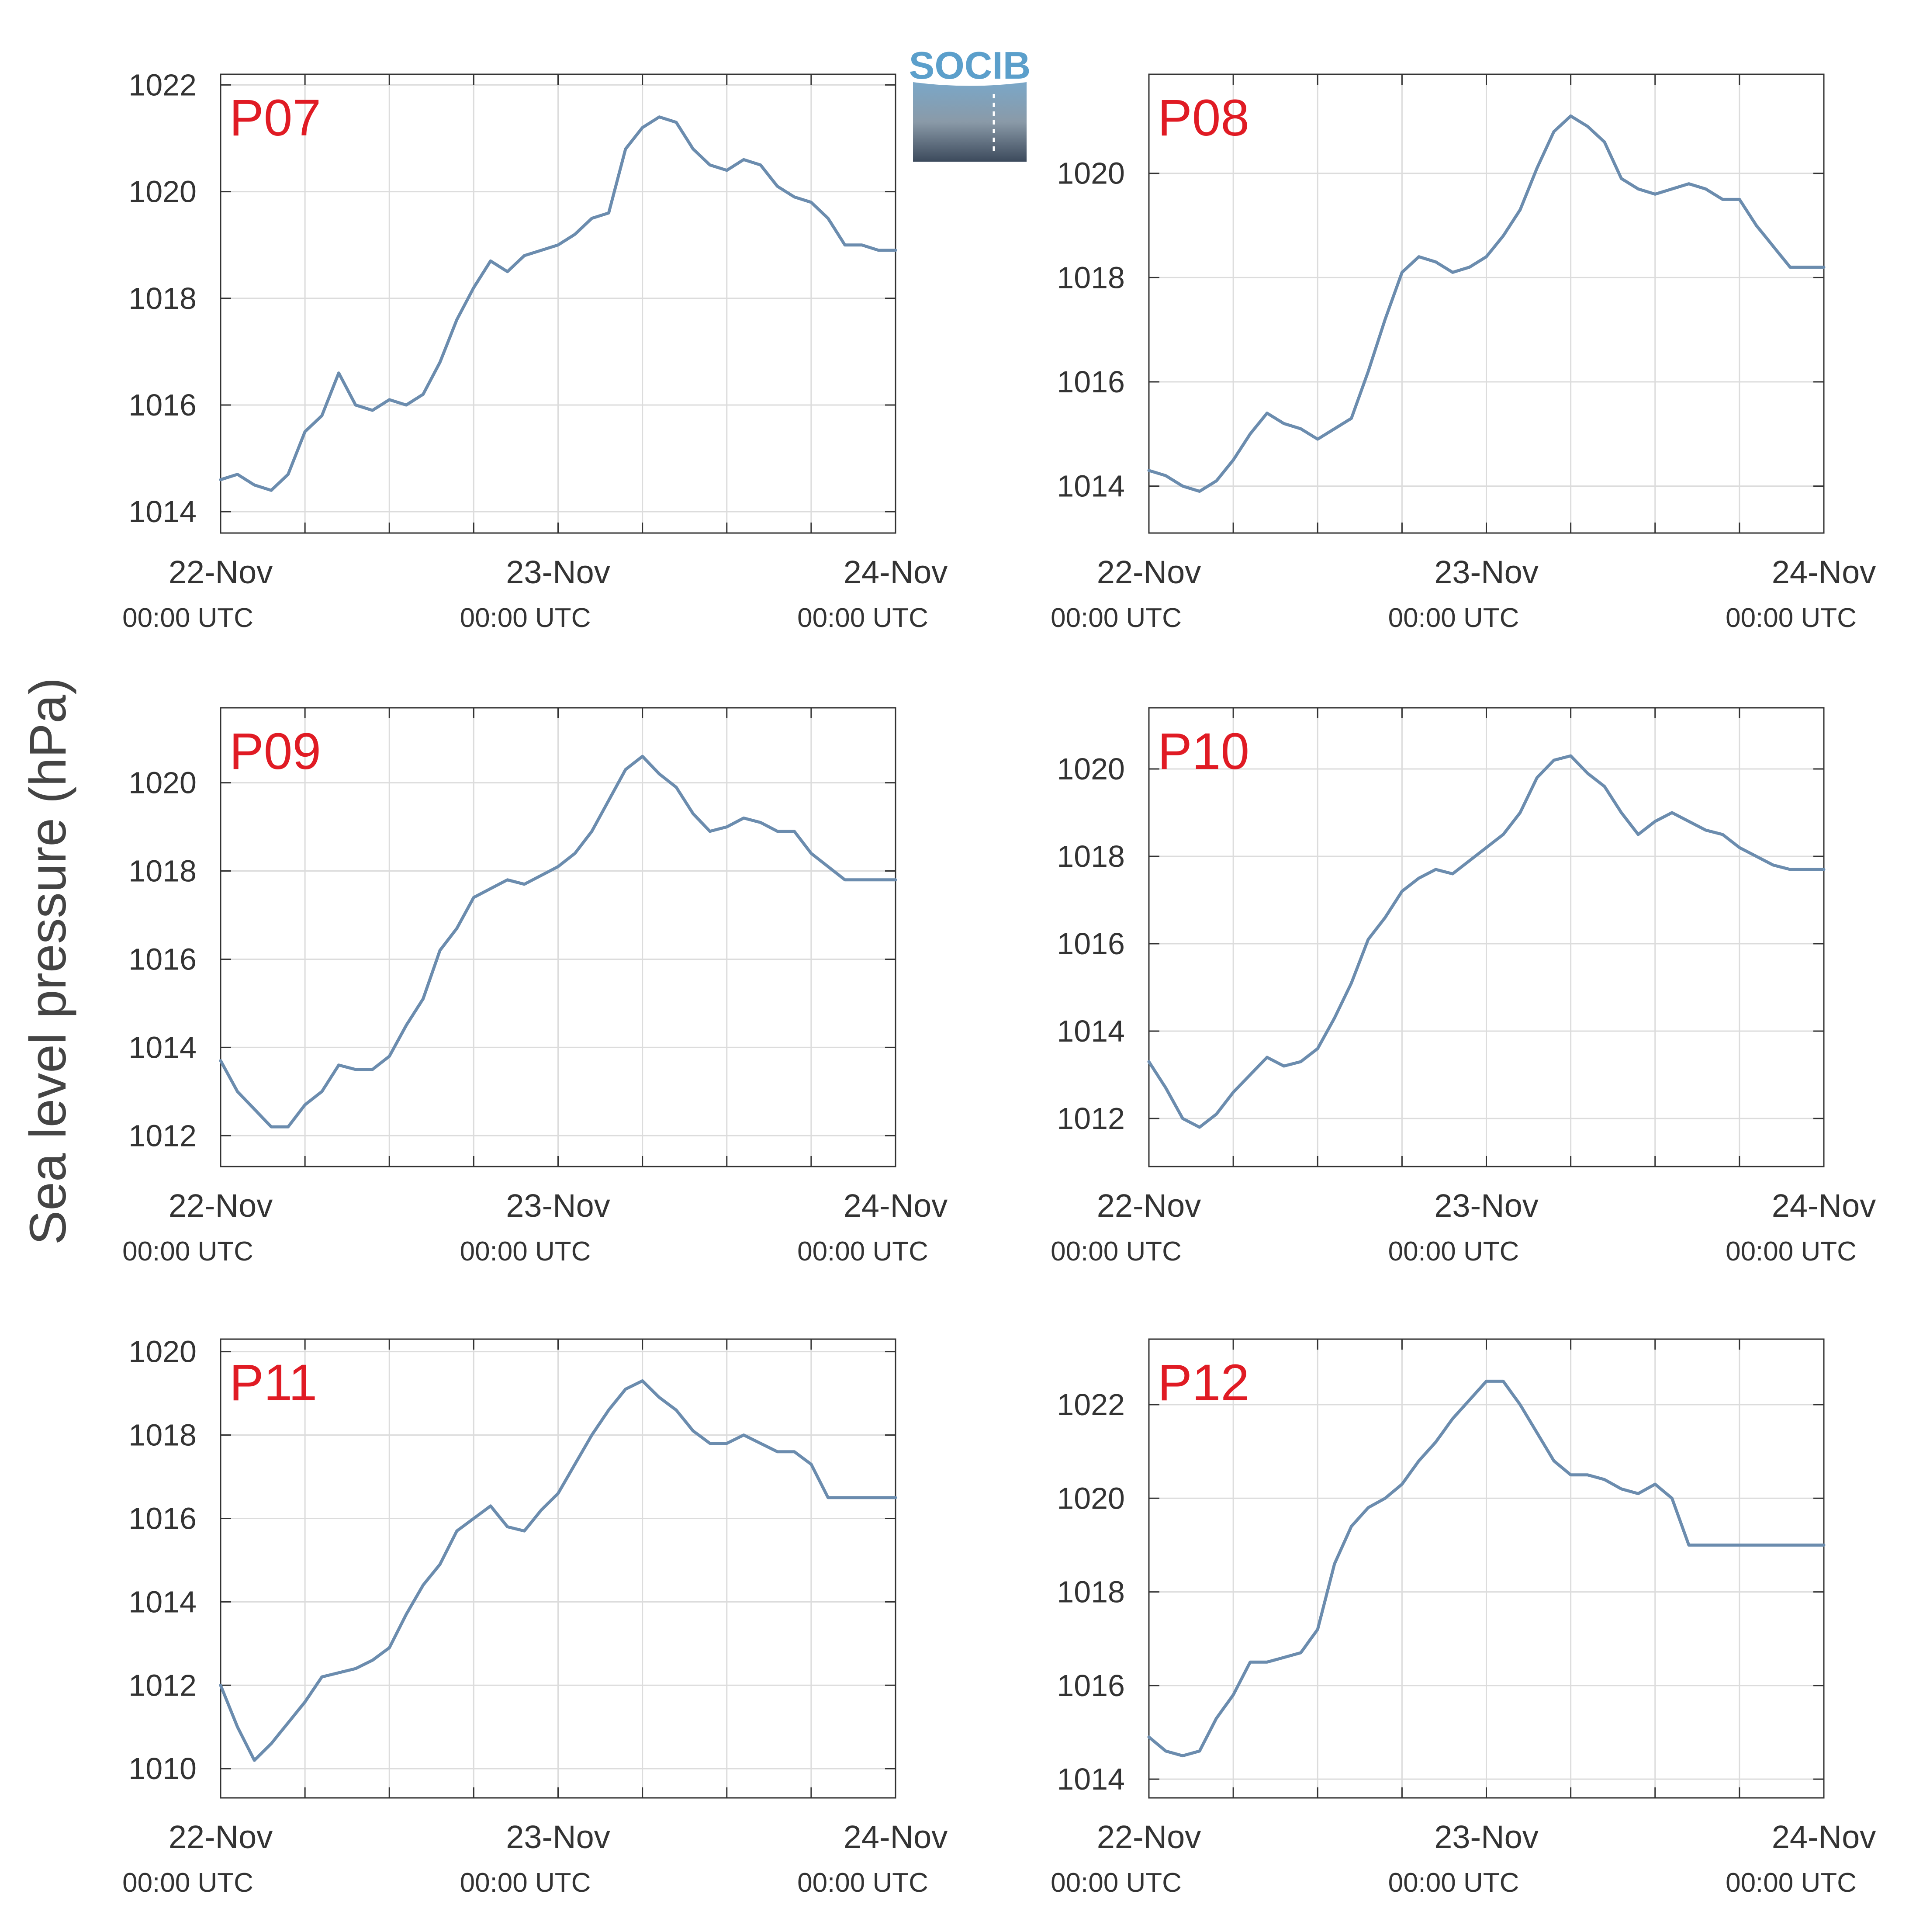 This screenshot has width=1916, height=1932. What do you see at coordinates (1203, 1383) in the screenshot?
I see `panel-label: P12` at bounding box center [1203, 1383].